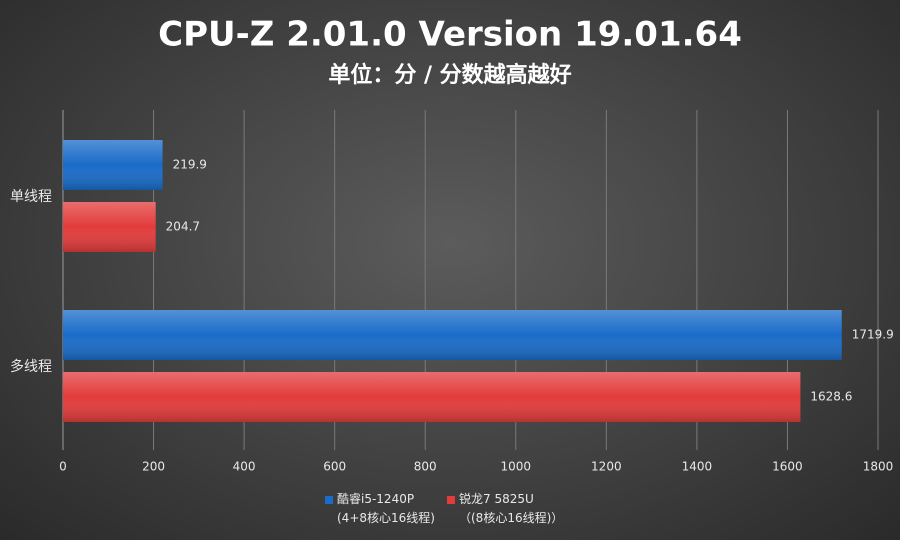  What do you see at coordinates (244, 467) in the screenshot?
I see `x-tick-label: 400` at bounding box center [244, 467].